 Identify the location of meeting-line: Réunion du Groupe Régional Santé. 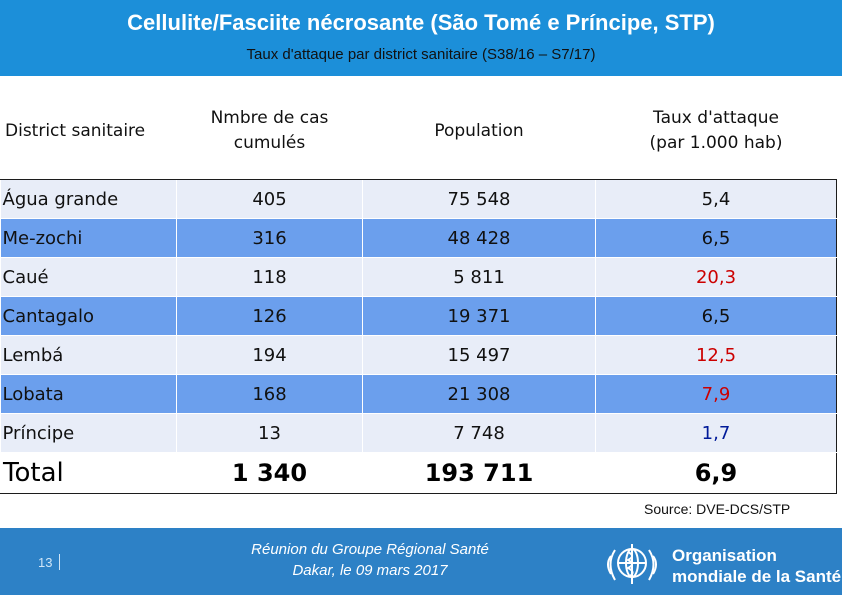
(370, 549).